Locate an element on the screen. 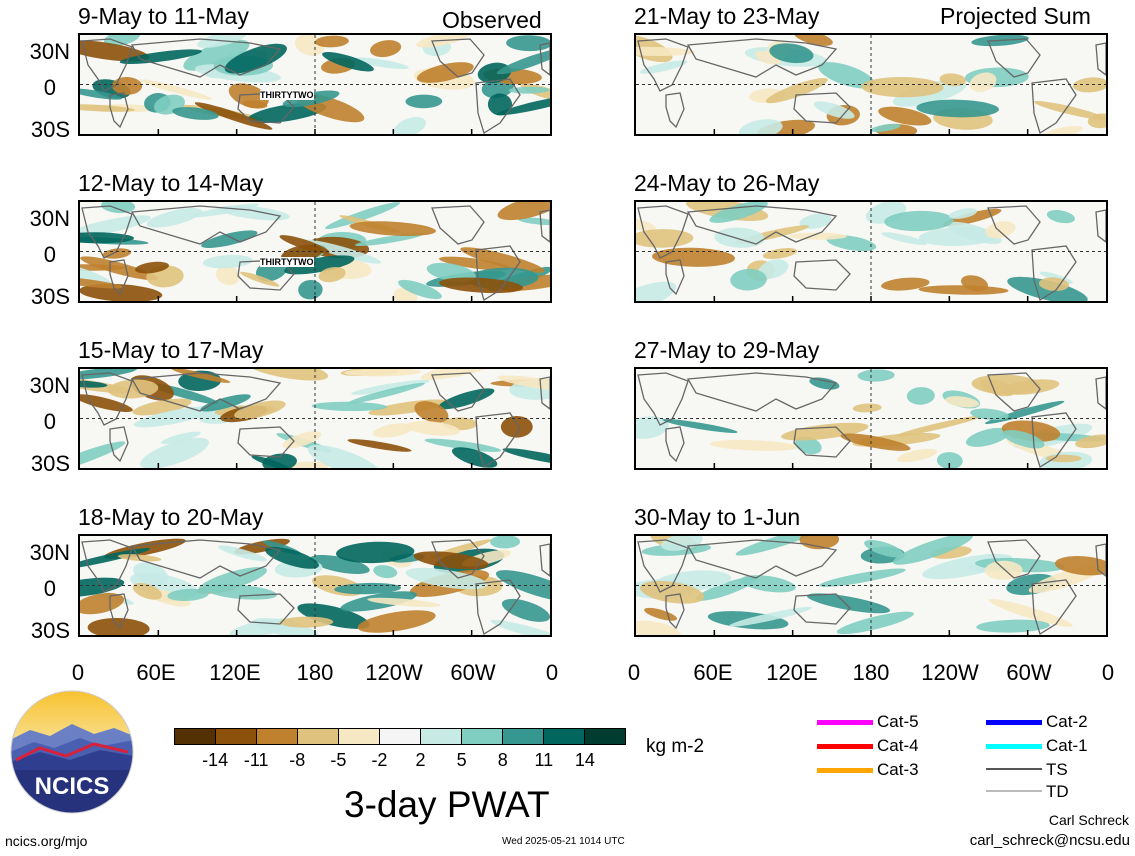  projected-sum-label: Projected Sum is located at coordinates (1015, 16).